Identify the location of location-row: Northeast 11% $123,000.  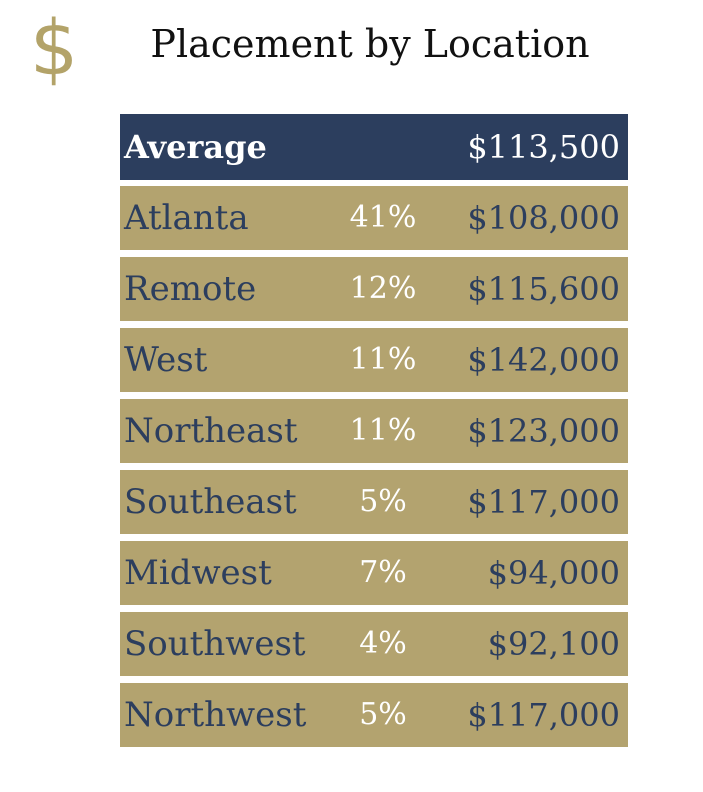
(374, 431).